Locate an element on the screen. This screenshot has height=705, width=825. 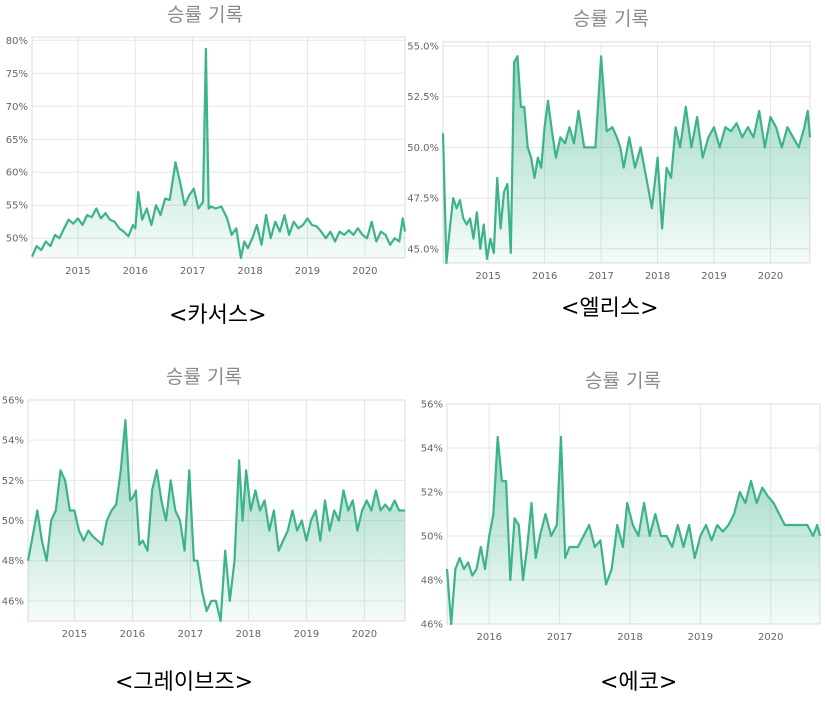
y-tick-label: 60% is located at coordinates (17, 173).